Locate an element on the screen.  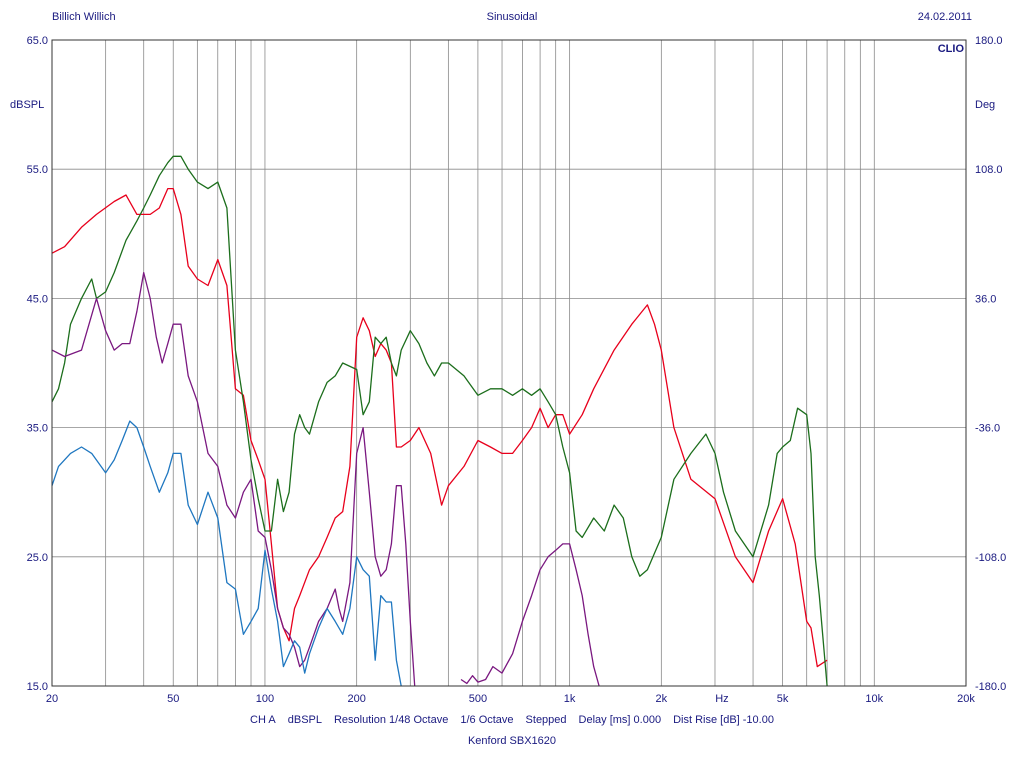
setting-item: Stepped is located at coordinates (546, 720).